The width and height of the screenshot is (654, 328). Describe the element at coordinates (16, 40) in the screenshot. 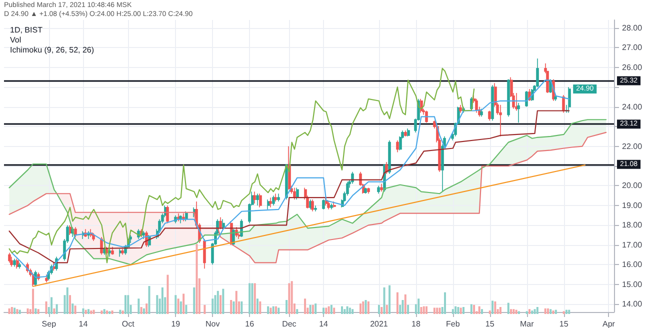

I see `annotation: Vol` at that location.